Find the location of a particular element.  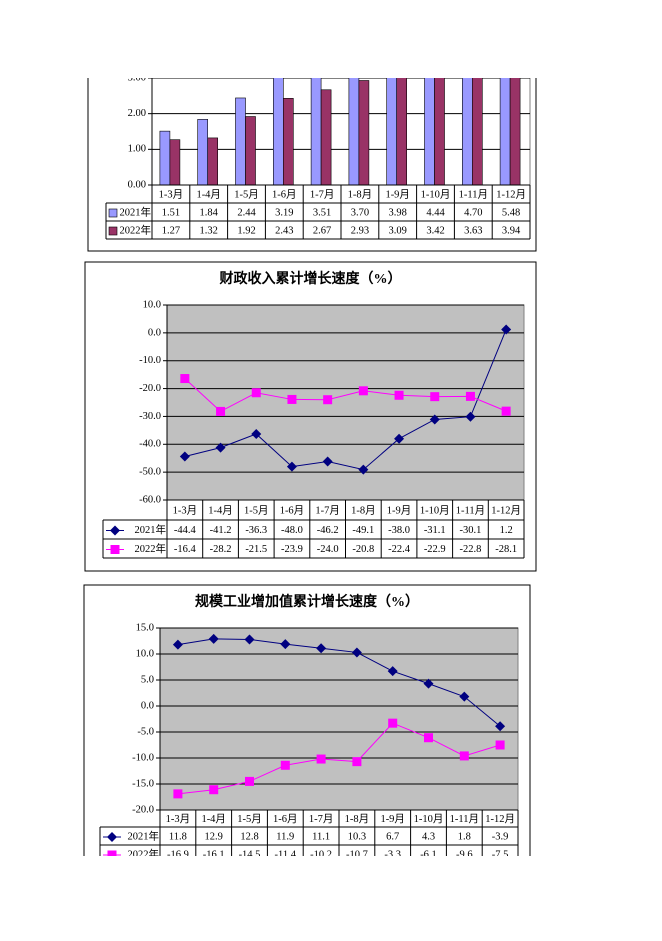

y-tick-label: 1.00 is located at coordinates (137, 149).